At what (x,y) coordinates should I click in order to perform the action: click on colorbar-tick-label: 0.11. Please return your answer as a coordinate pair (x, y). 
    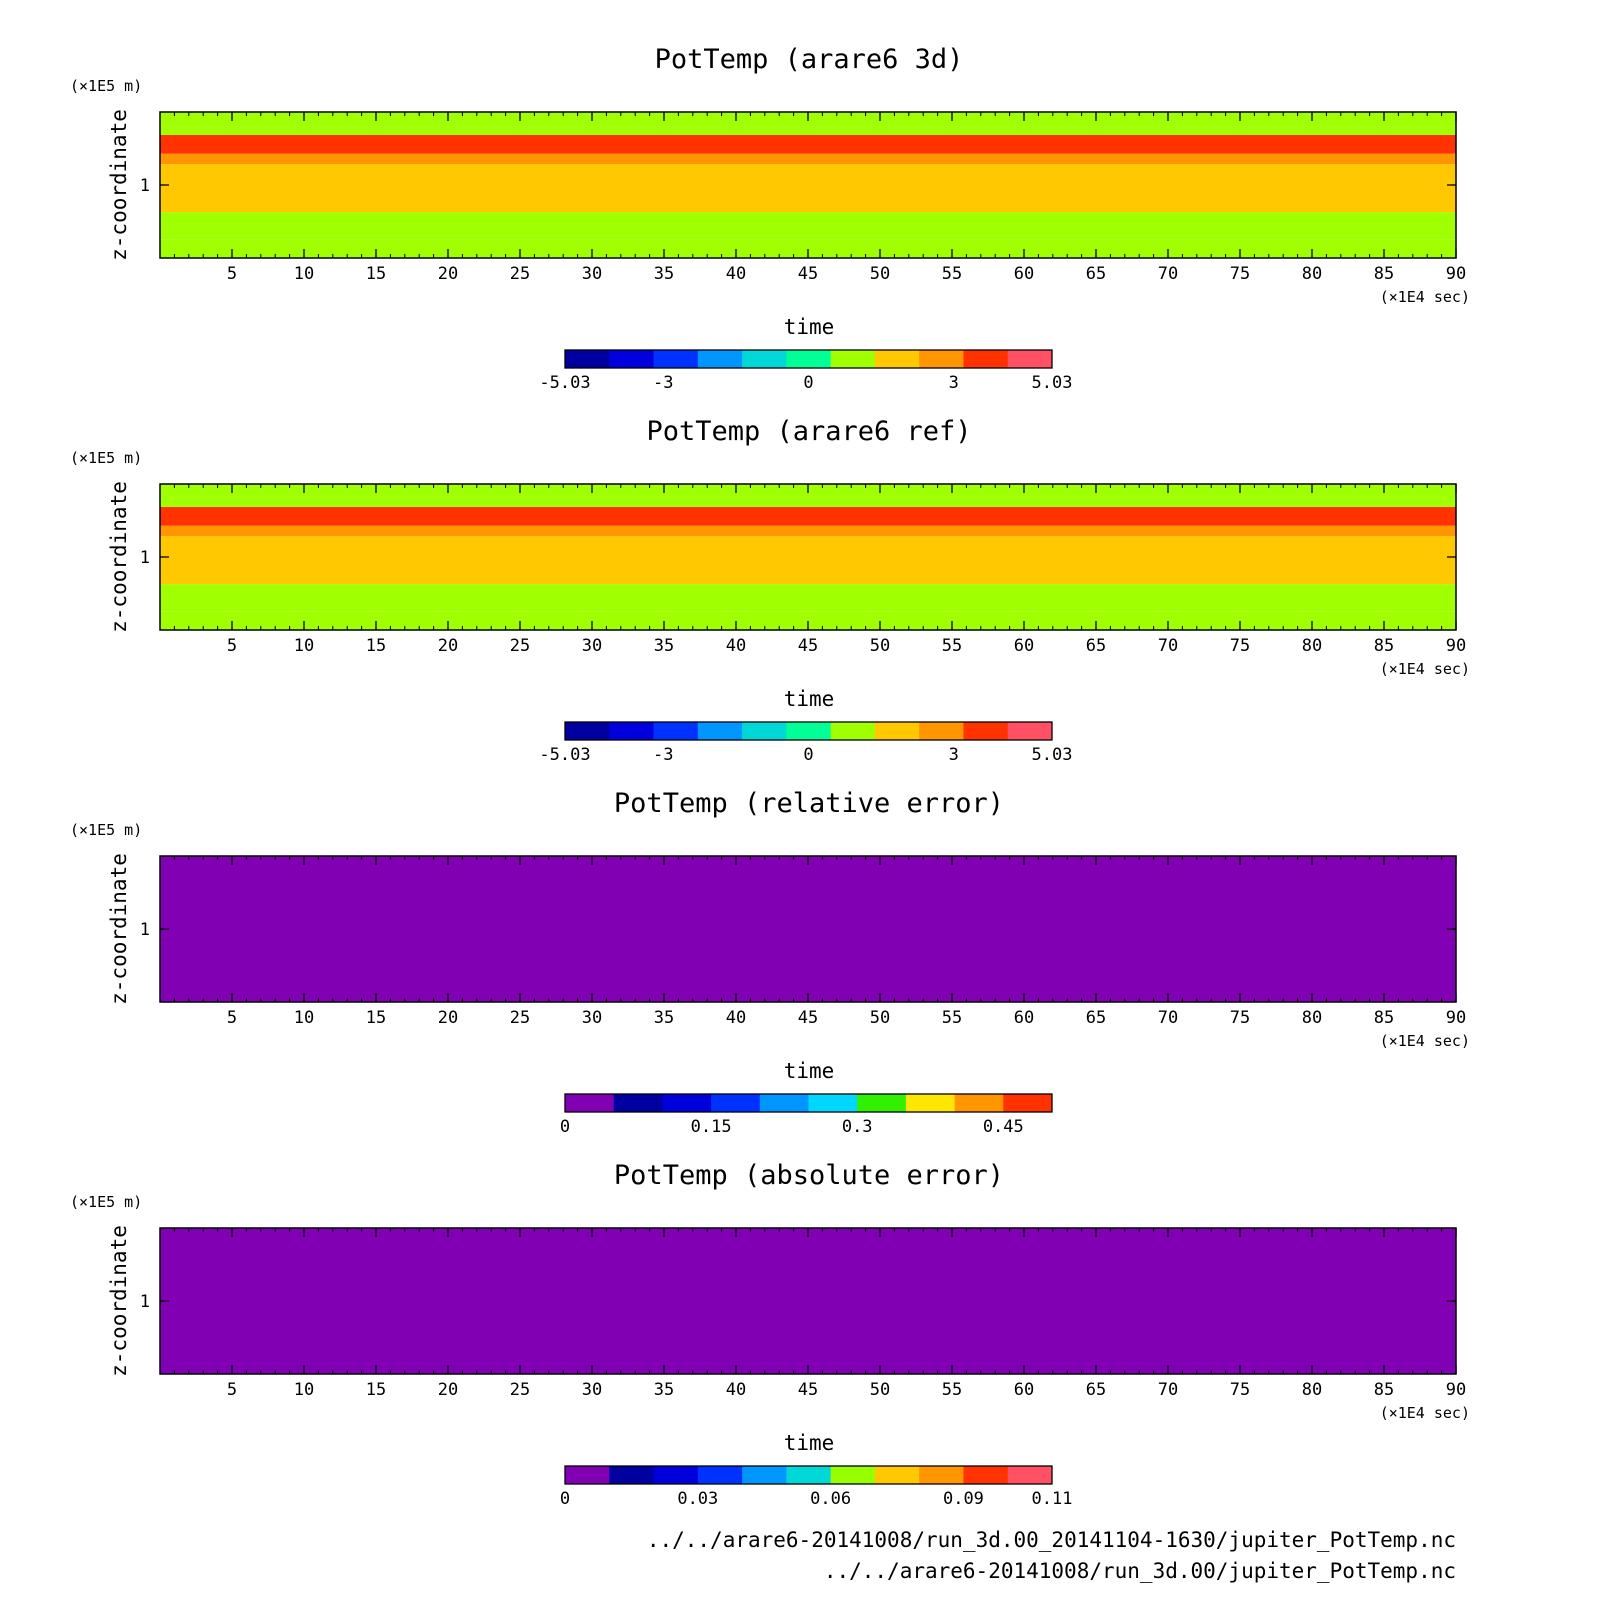
    Looking at the image, I should click on (1052, 1499).